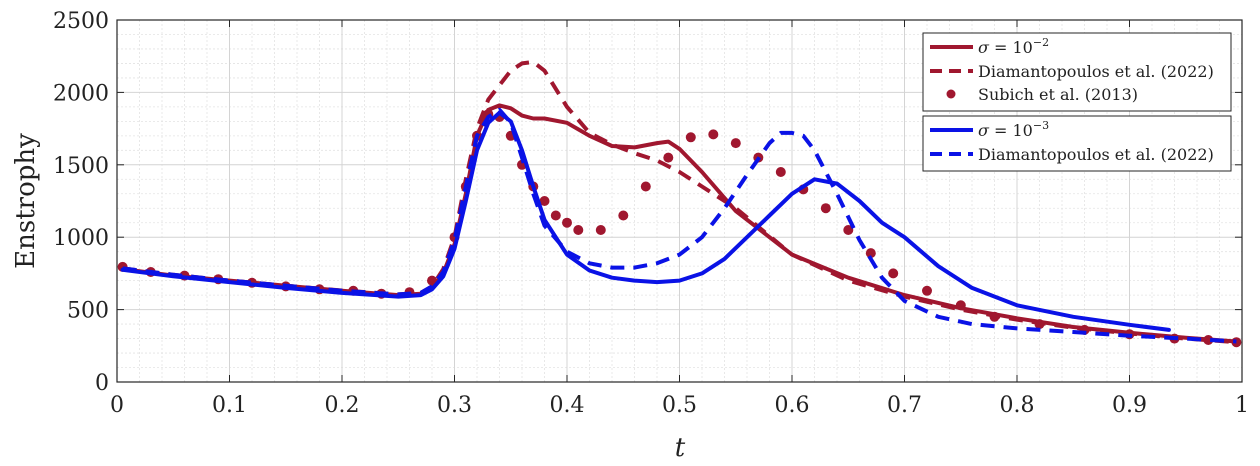 This screenshot has width=1260, height=466. Describe the element at coordinates (88, 311) in the screenshot. I see `y-tick-label: 500` at that location.